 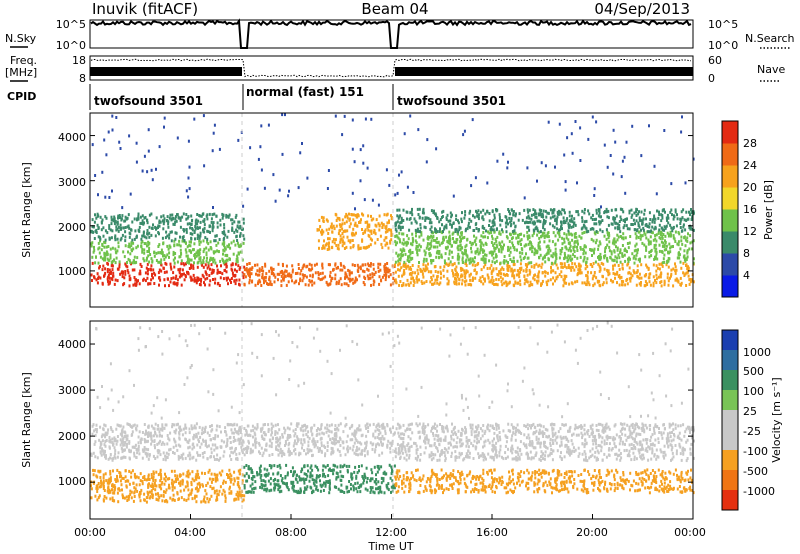 I want to click on beam-title: Beam 04, so click(x=394, y=9).